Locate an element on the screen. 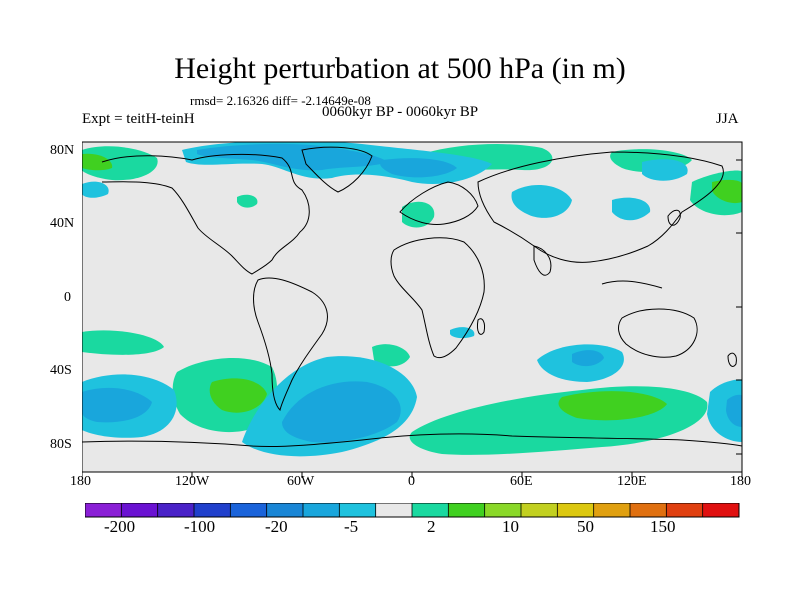  stats-text: rmsd= 2.16326 diff= -2.14649e-08 is located at coordinates (280, 100).